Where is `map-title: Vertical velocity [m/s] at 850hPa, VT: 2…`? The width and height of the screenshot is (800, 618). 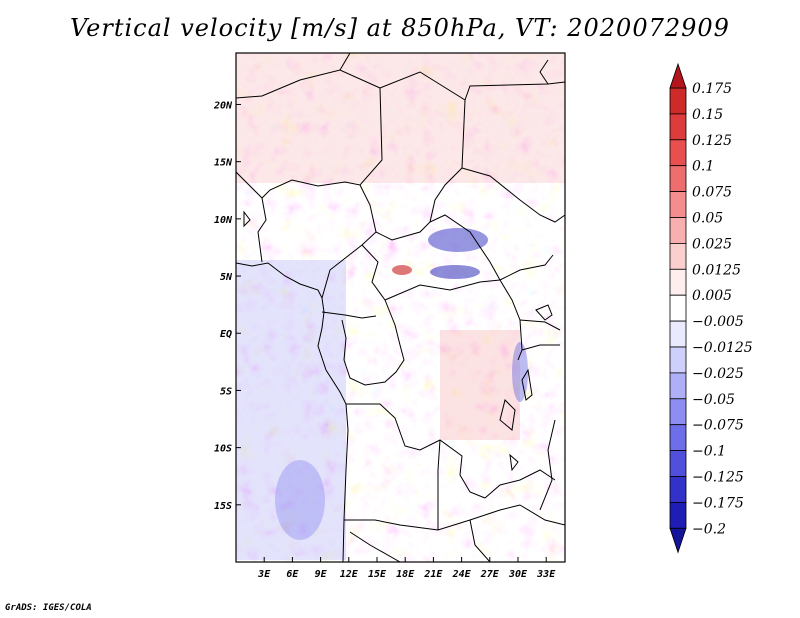
map-title: Vertical velocity [m/s] at 850hPa, VT: 2… is located at coordinates (400, 28).